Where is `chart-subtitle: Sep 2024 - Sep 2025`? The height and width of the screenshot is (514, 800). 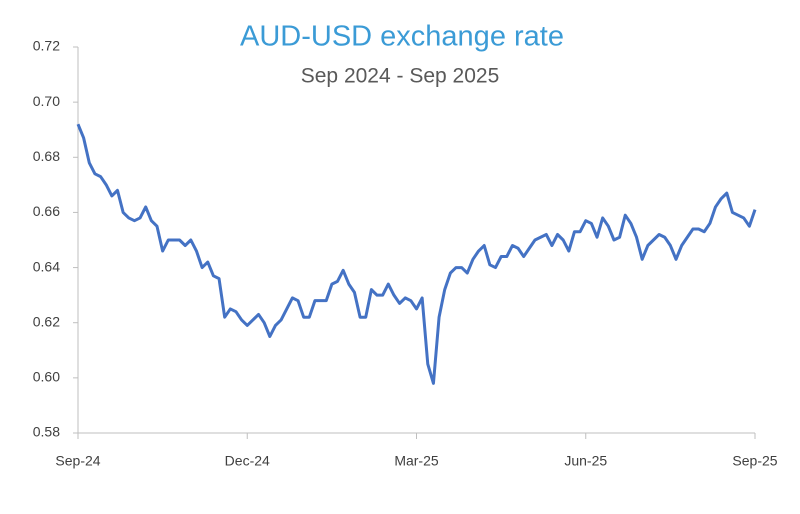 chart-subtitle: Sep 2024 - Sep 2025 is located at coordinates (400, 76).